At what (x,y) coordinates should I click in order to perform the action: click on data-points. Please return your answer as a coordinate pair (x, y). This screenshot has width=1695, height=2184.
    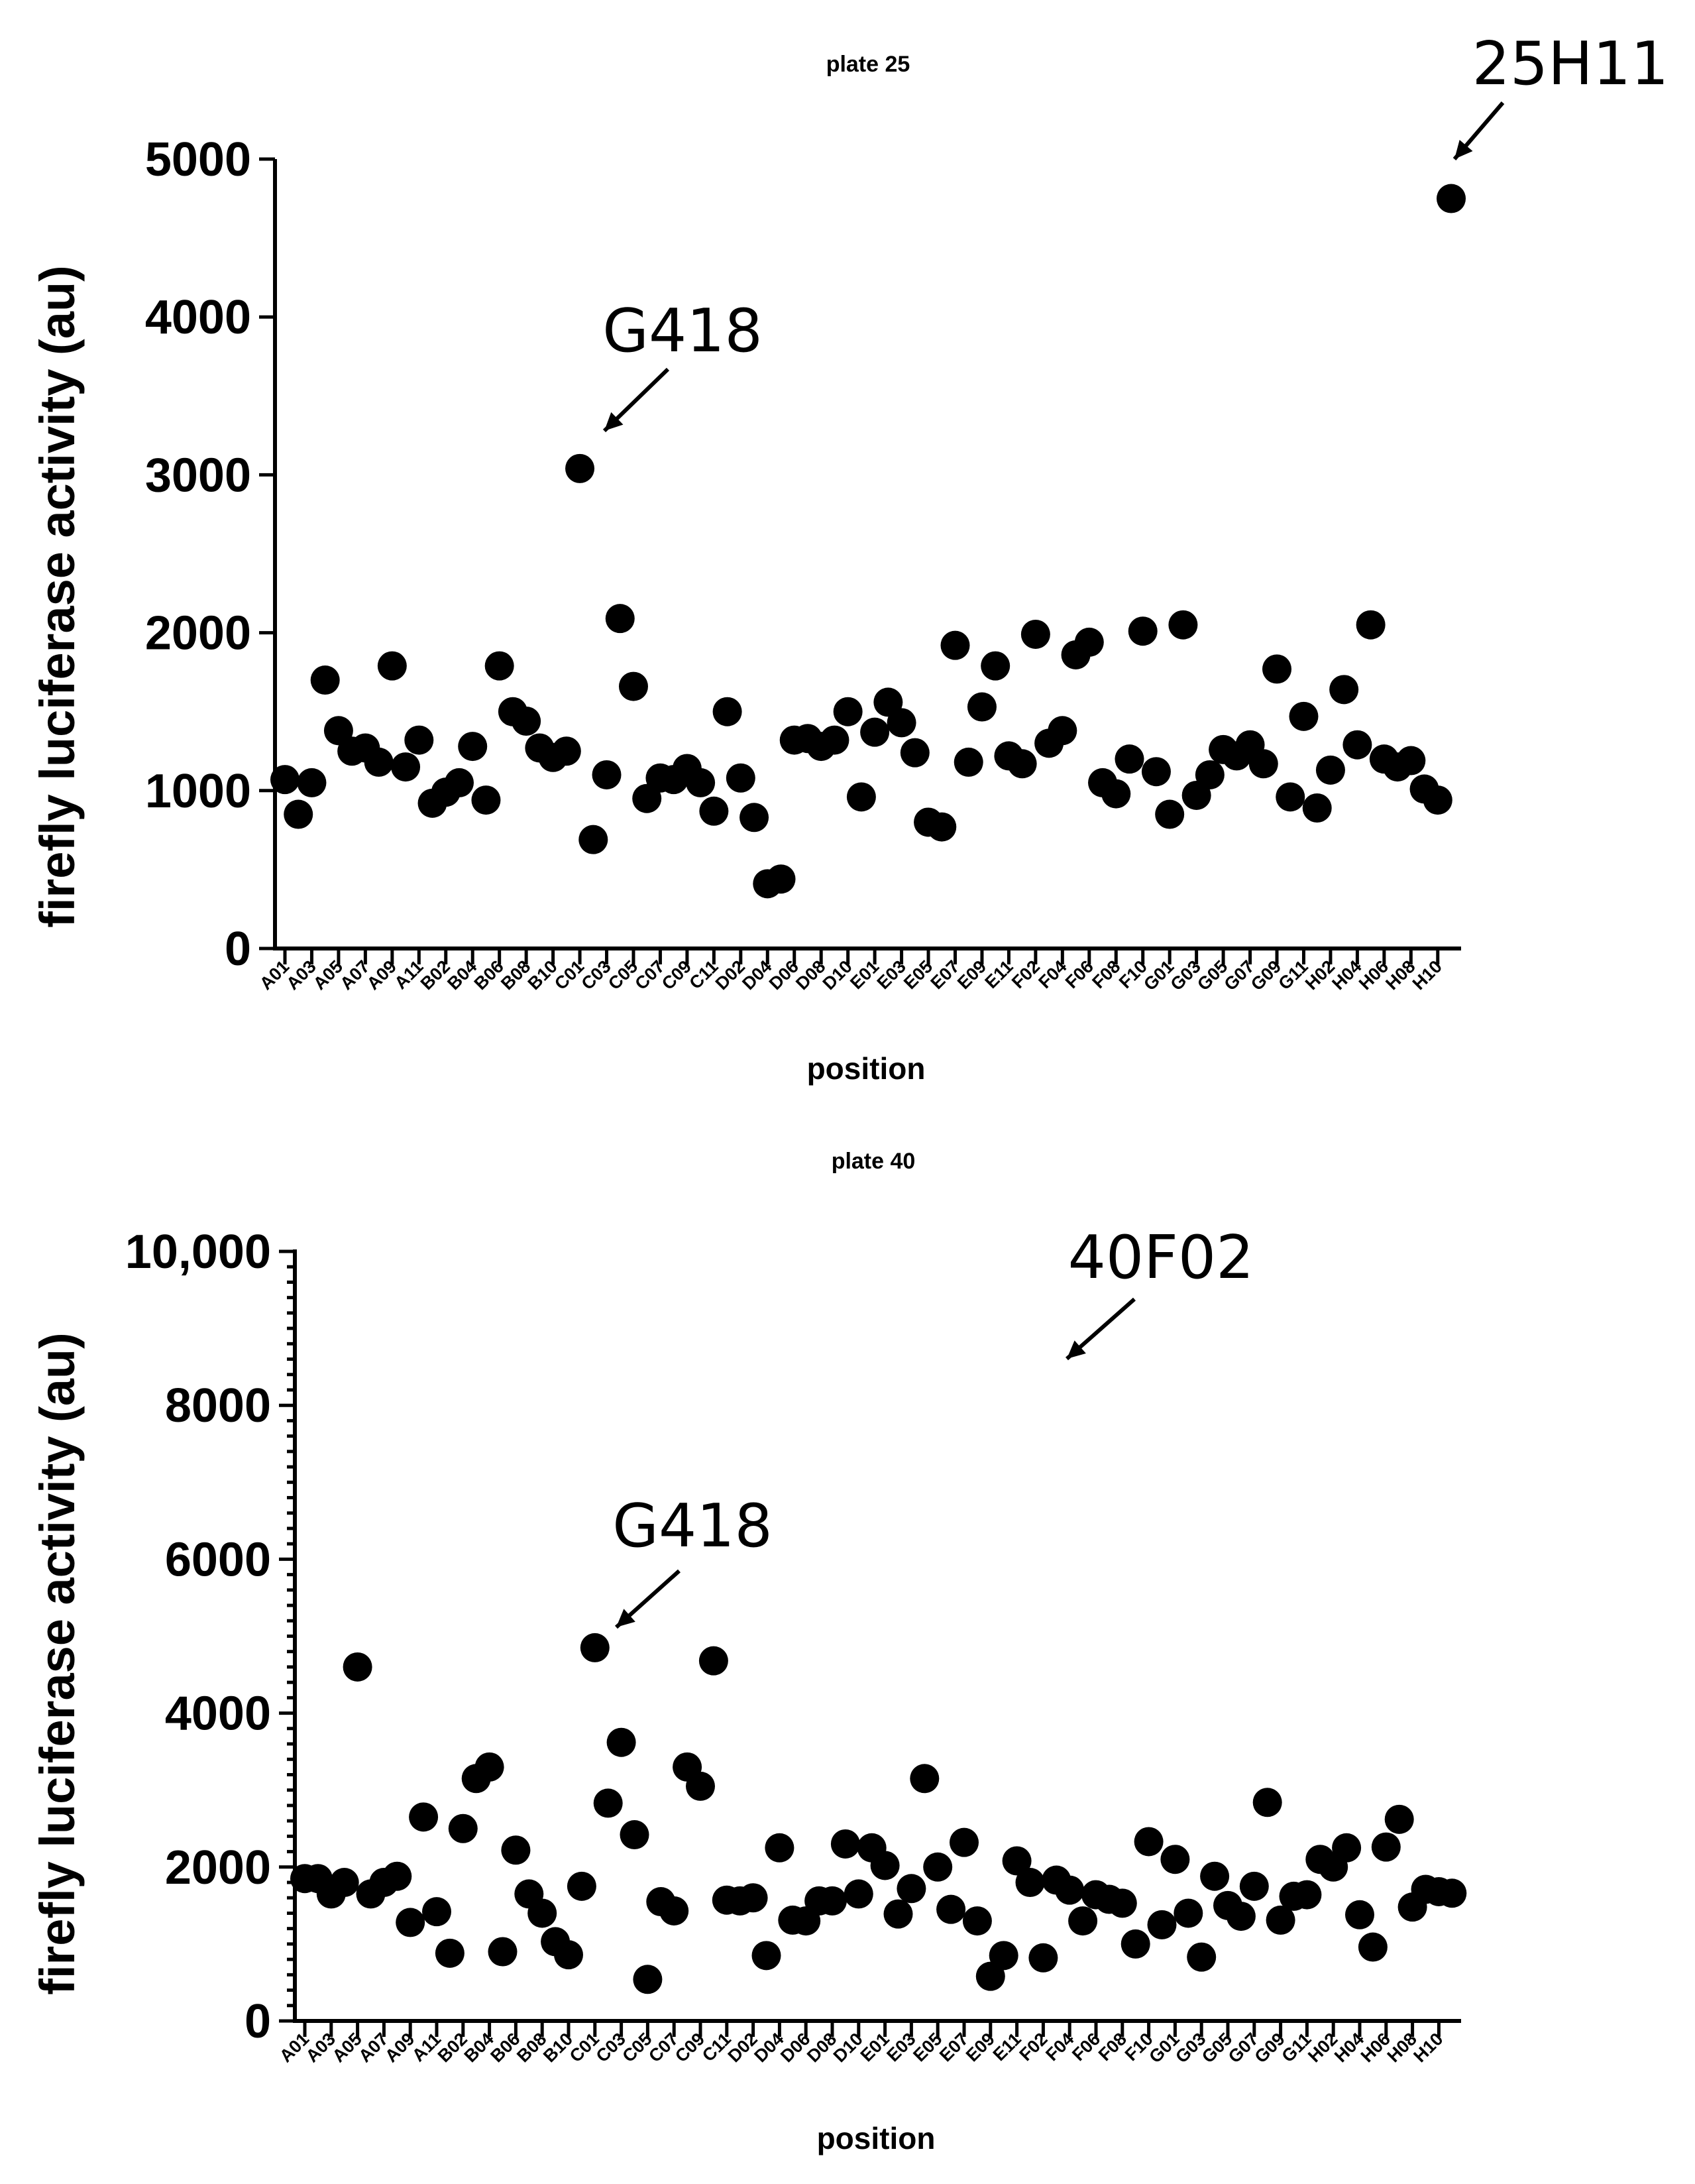
    Looking at the image, I should click on (879, 1813).